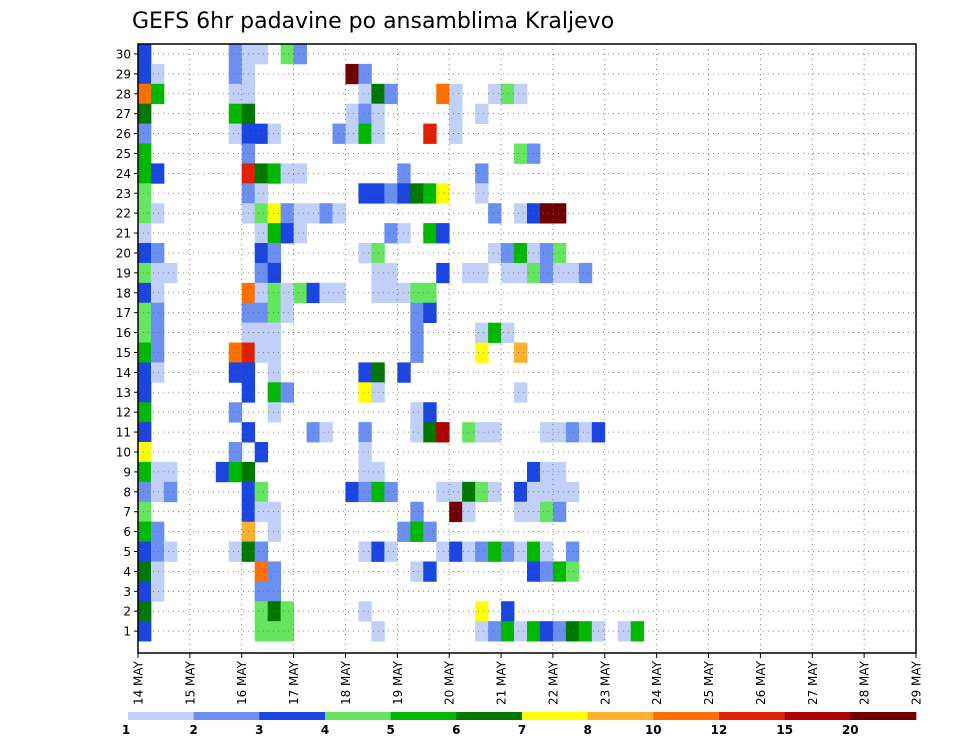 This screenshot has width=960, height=742. I want to click on cell-m20-t29, so click(521, 253).